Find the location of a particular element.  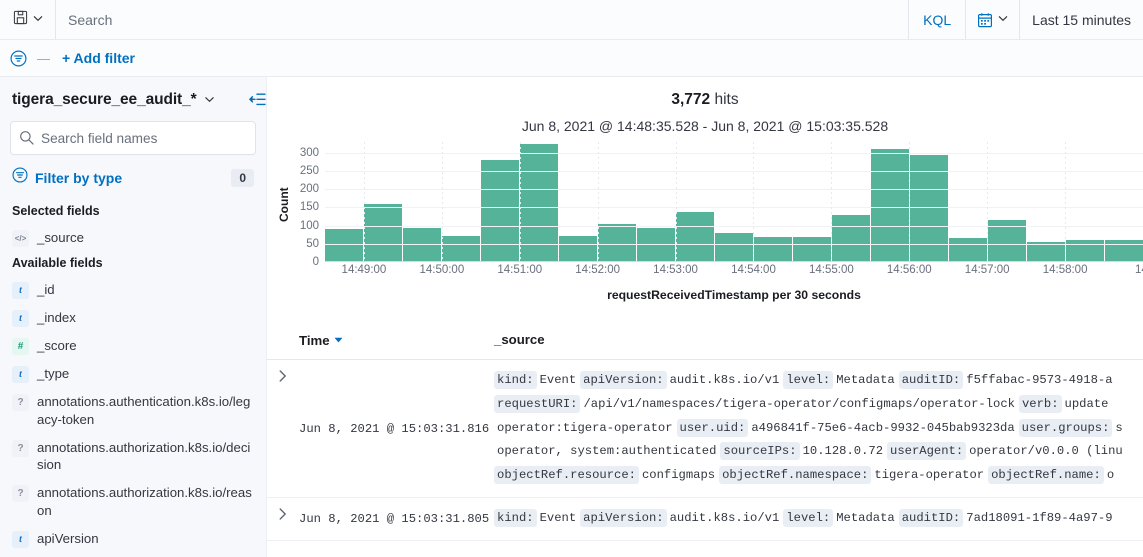

time-column-label: Time is located at coordinates (314, 340).